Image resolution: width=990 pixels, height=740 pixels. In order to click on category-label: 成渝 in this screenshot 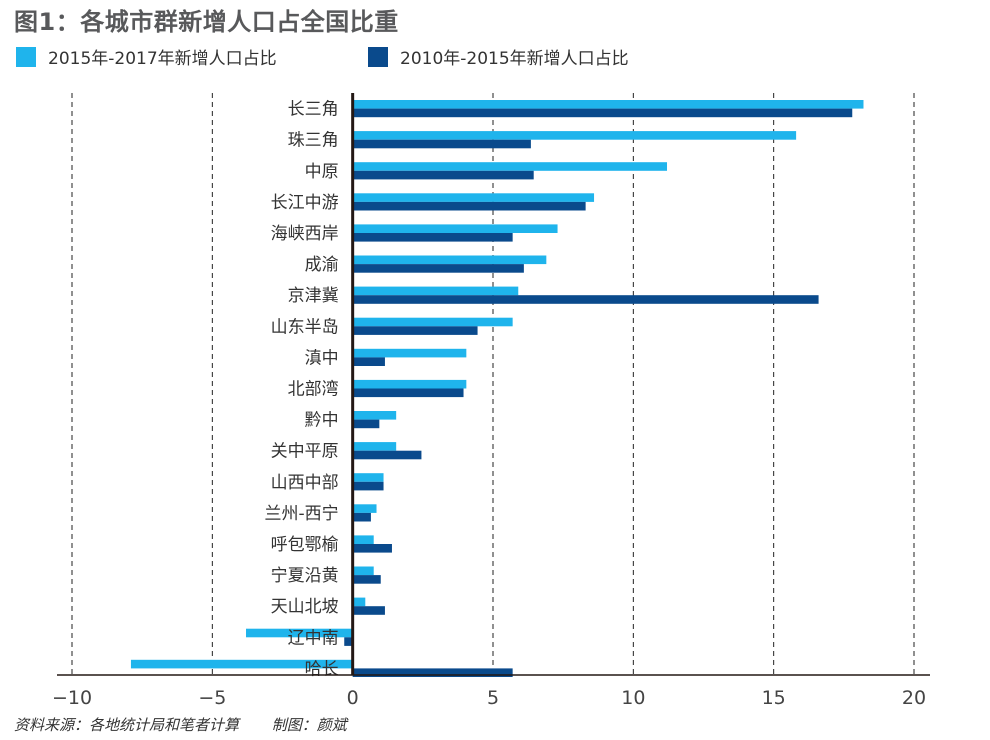, I will do `click(322, 265)`.